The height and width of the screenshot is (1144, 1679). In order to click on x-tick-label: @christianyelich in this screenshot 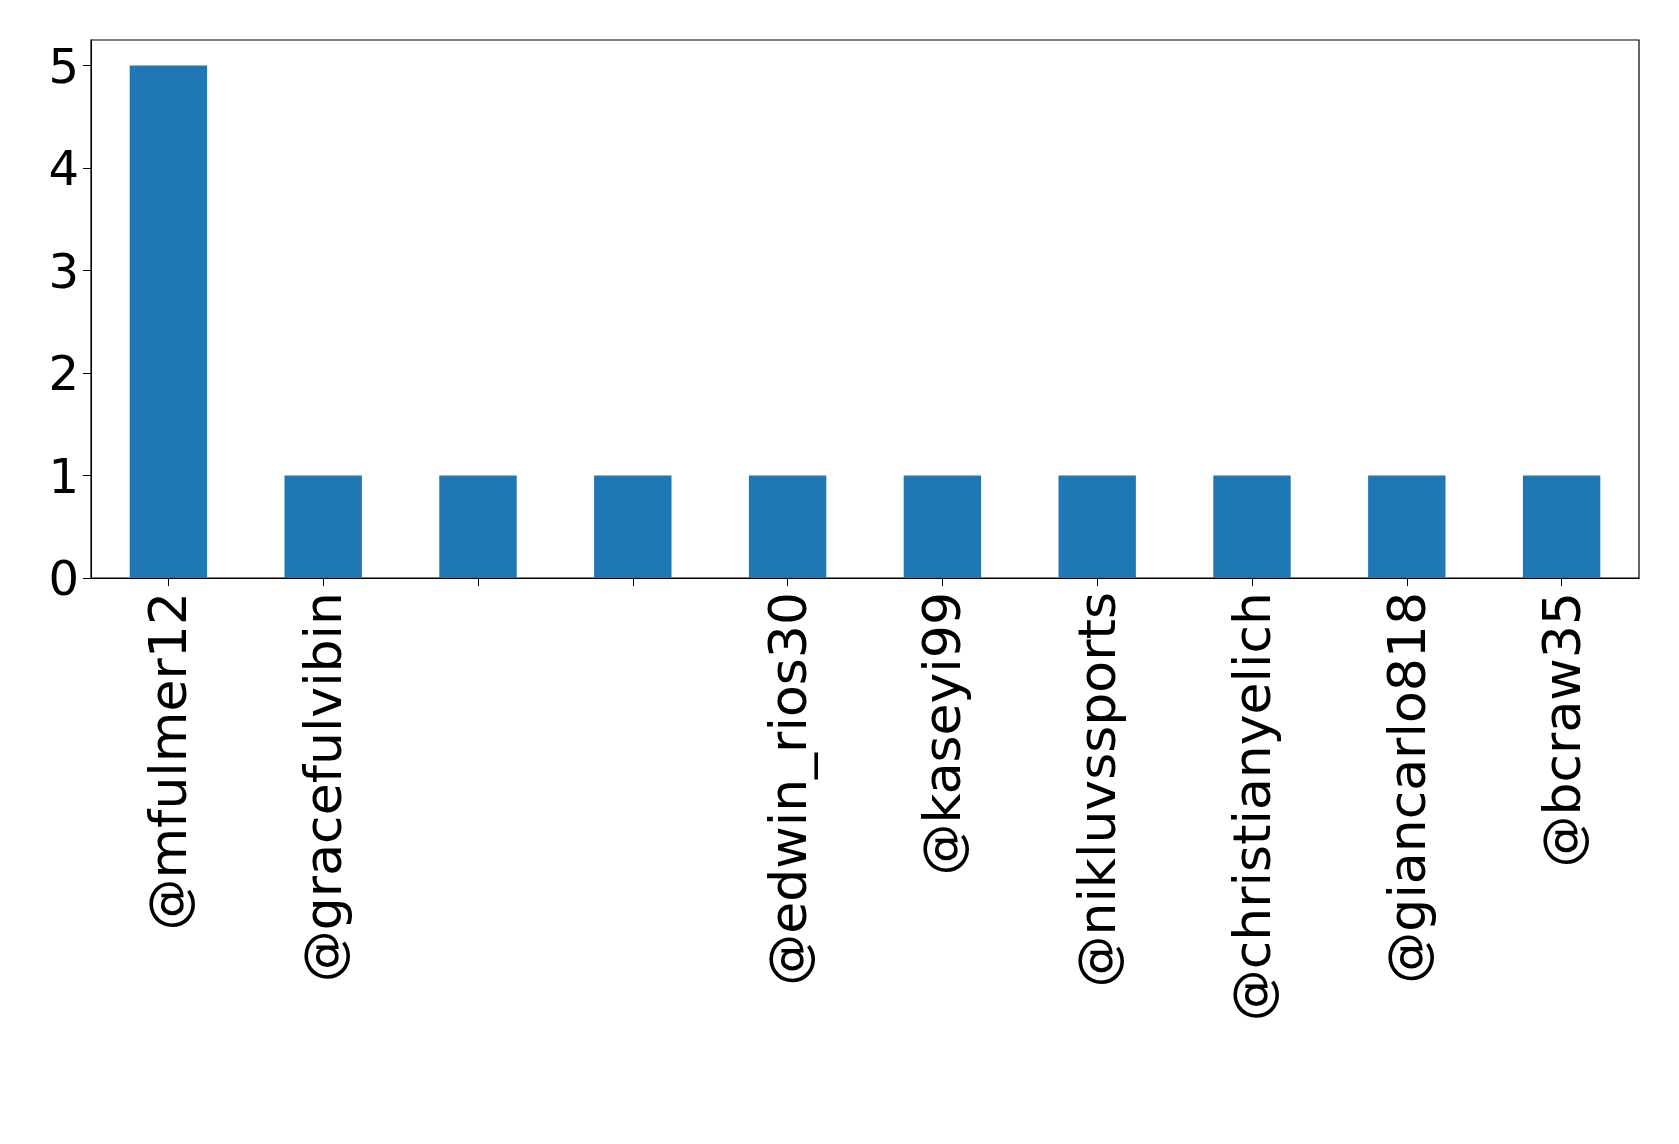, I will do `click(1252, 807)`.